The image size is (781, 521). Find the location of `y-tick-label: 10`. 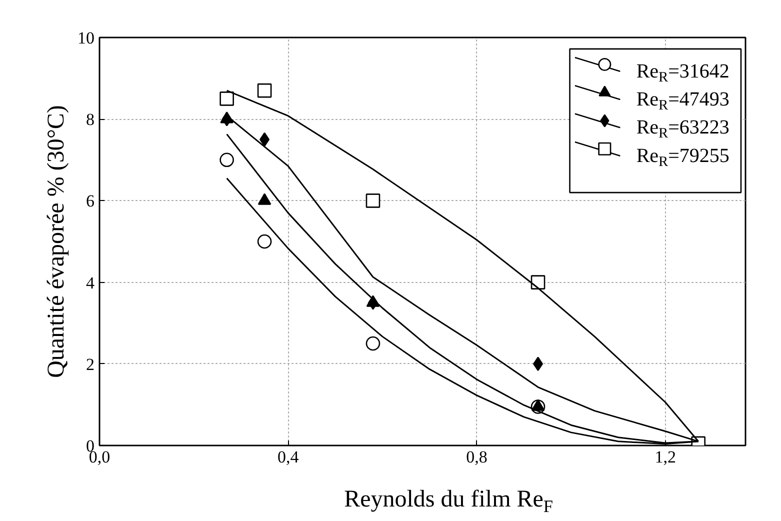

y-tick-label: 10 is located at coordinates (86, 38).